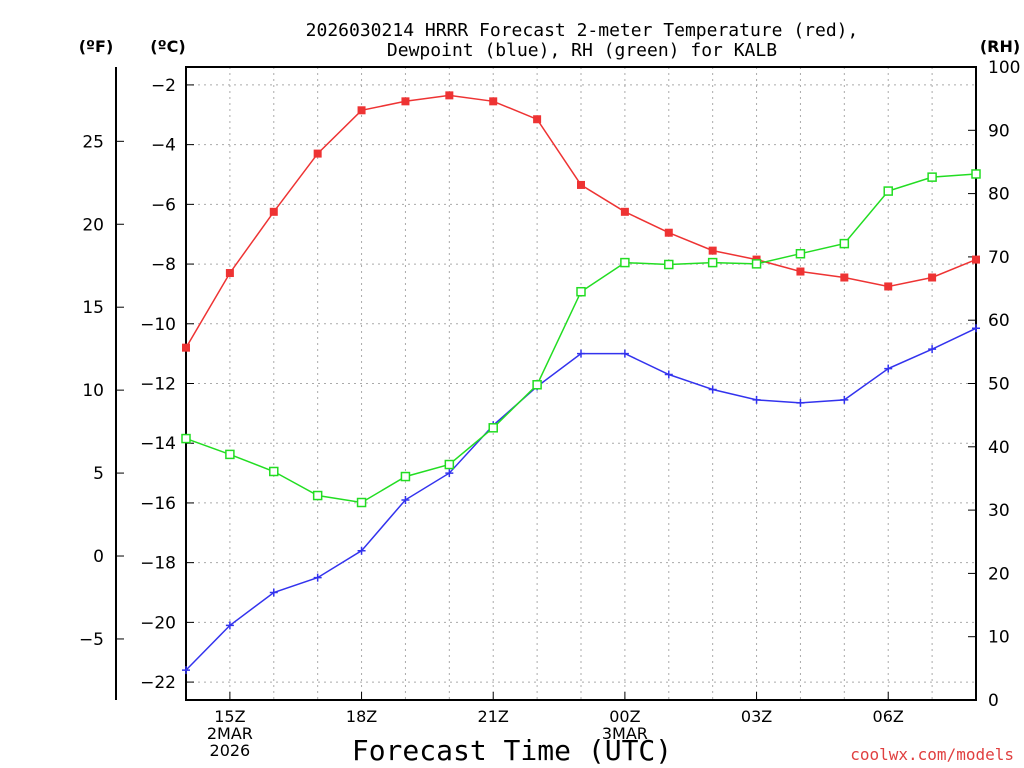  What do you see at coordinates (999, 574) in the screenshot?
I see `rh-tick-label: 20` at bounding box center [999, 574].